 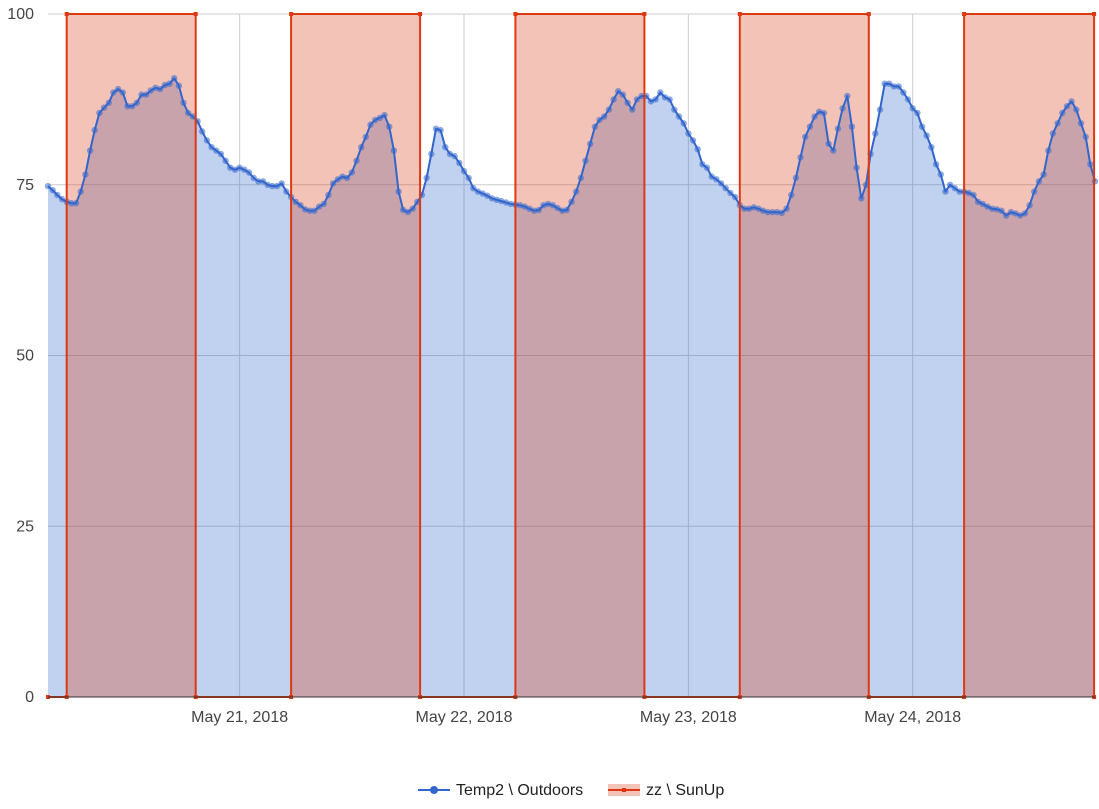 I want to click on x-tick-label: May 24, 2018, so click(x=912, y=717).